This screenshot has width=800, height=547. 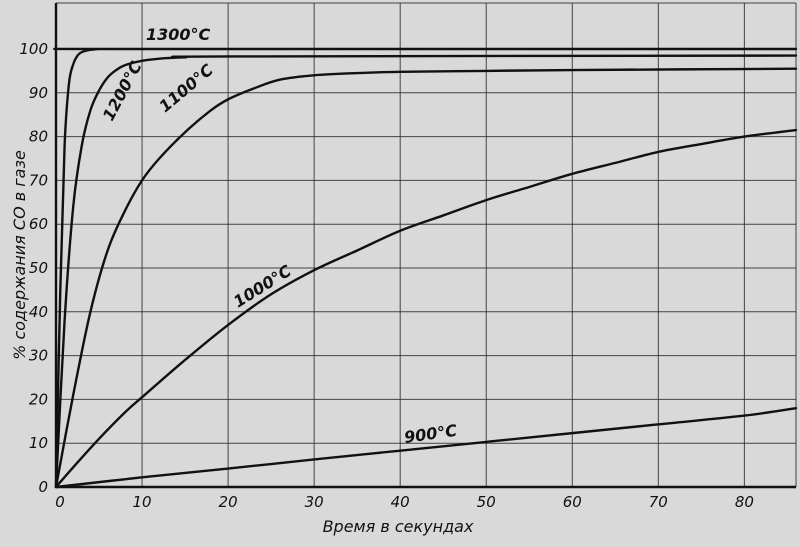 What do you see at coordinates (400, 502) in the screenshot?
I see `x-tick-label: 40` at bounding box center [400, 502].